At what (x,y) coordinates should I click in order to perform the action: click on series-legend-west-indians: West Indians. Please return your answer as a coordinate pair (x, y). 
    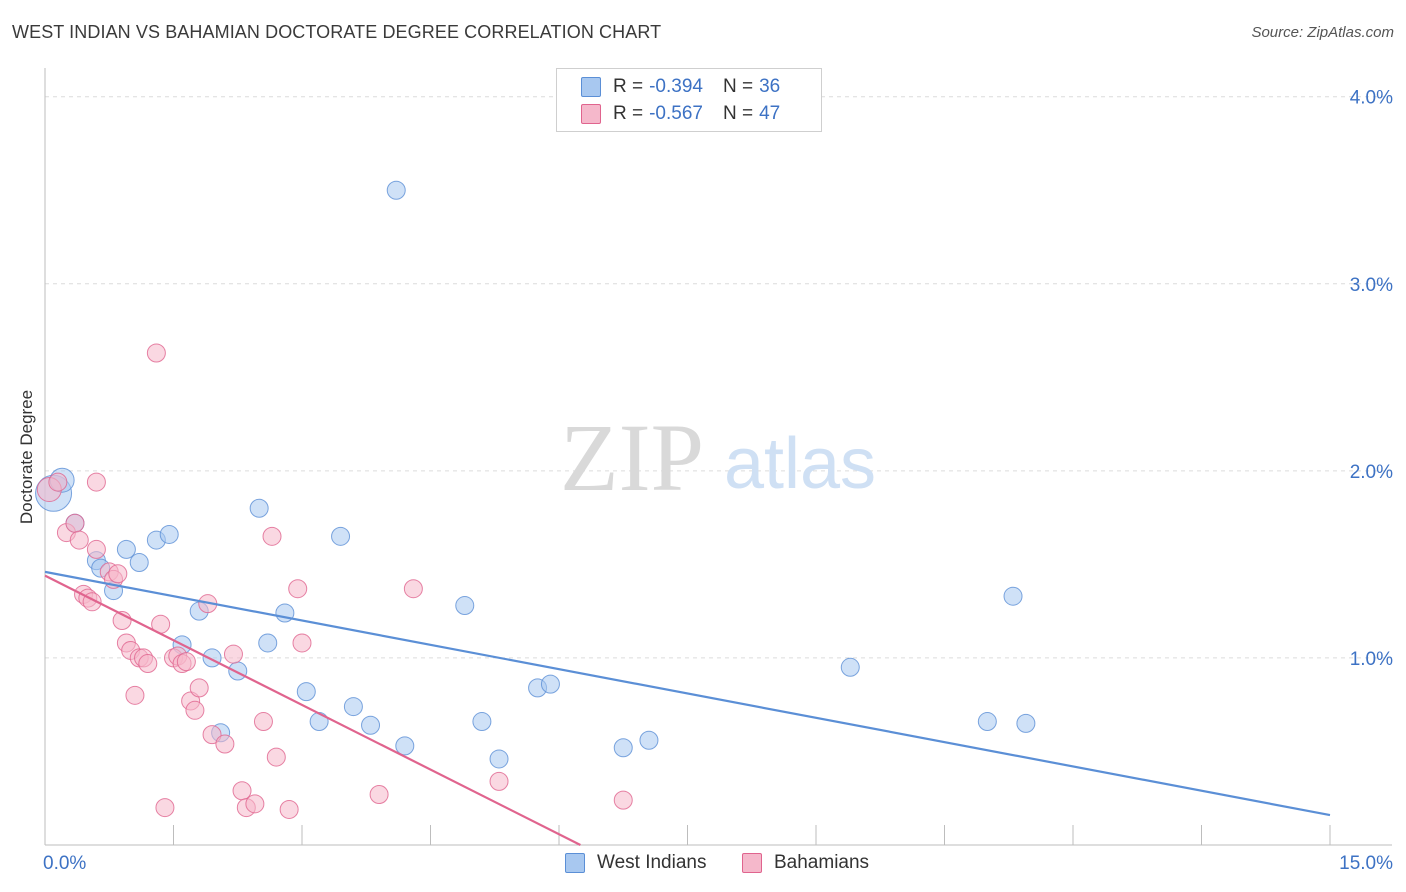
    Looking at the image, I should click on (635, 863).